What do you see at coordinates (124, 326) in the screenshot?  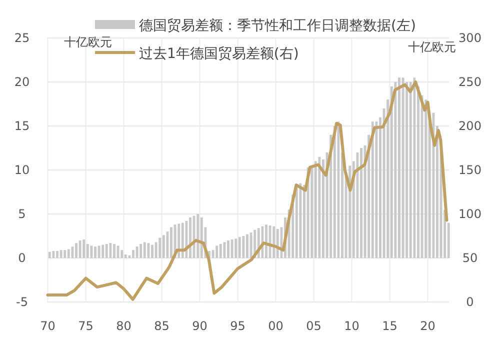 I see `x-tick-label: 80` at bounding box center [124, 326].